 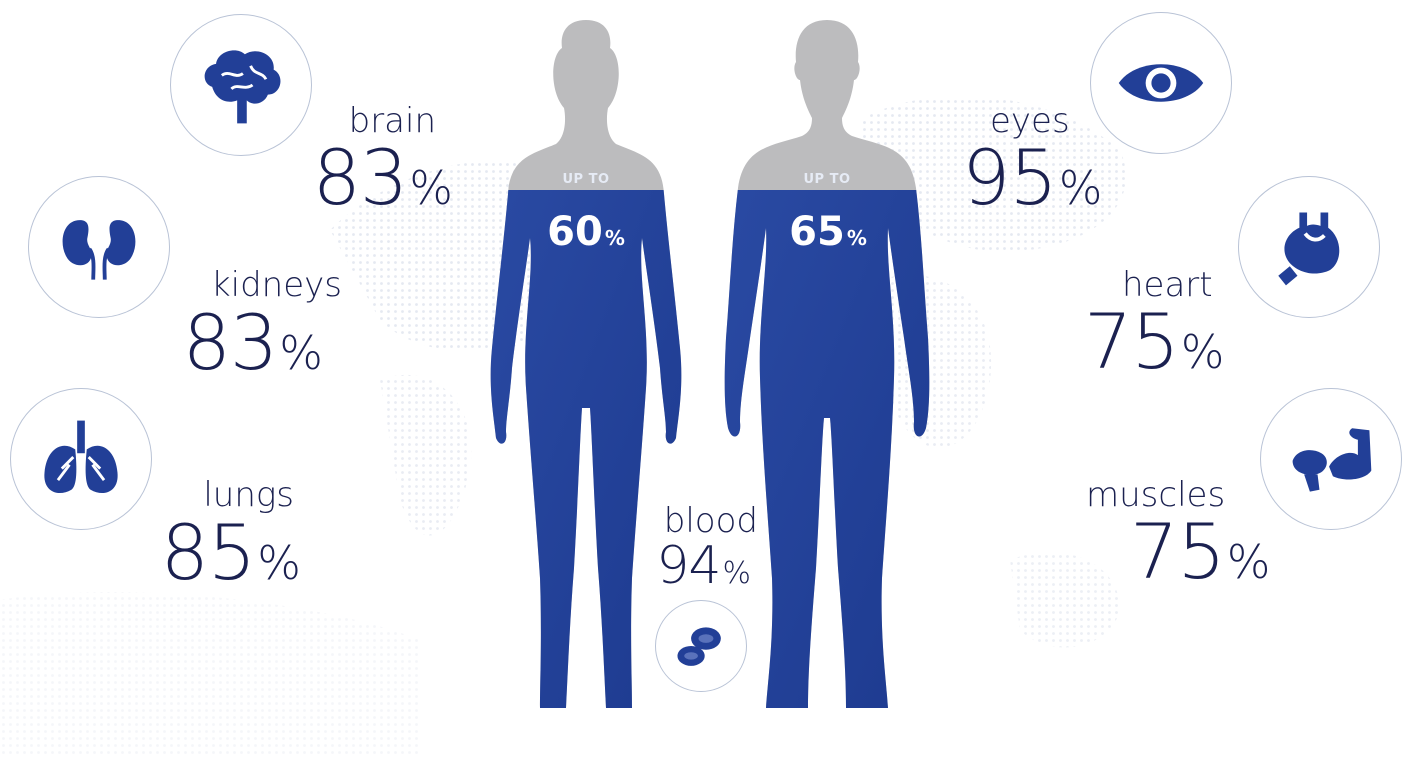 I want to click on kidneys-icon, so click(x=99, y=250).